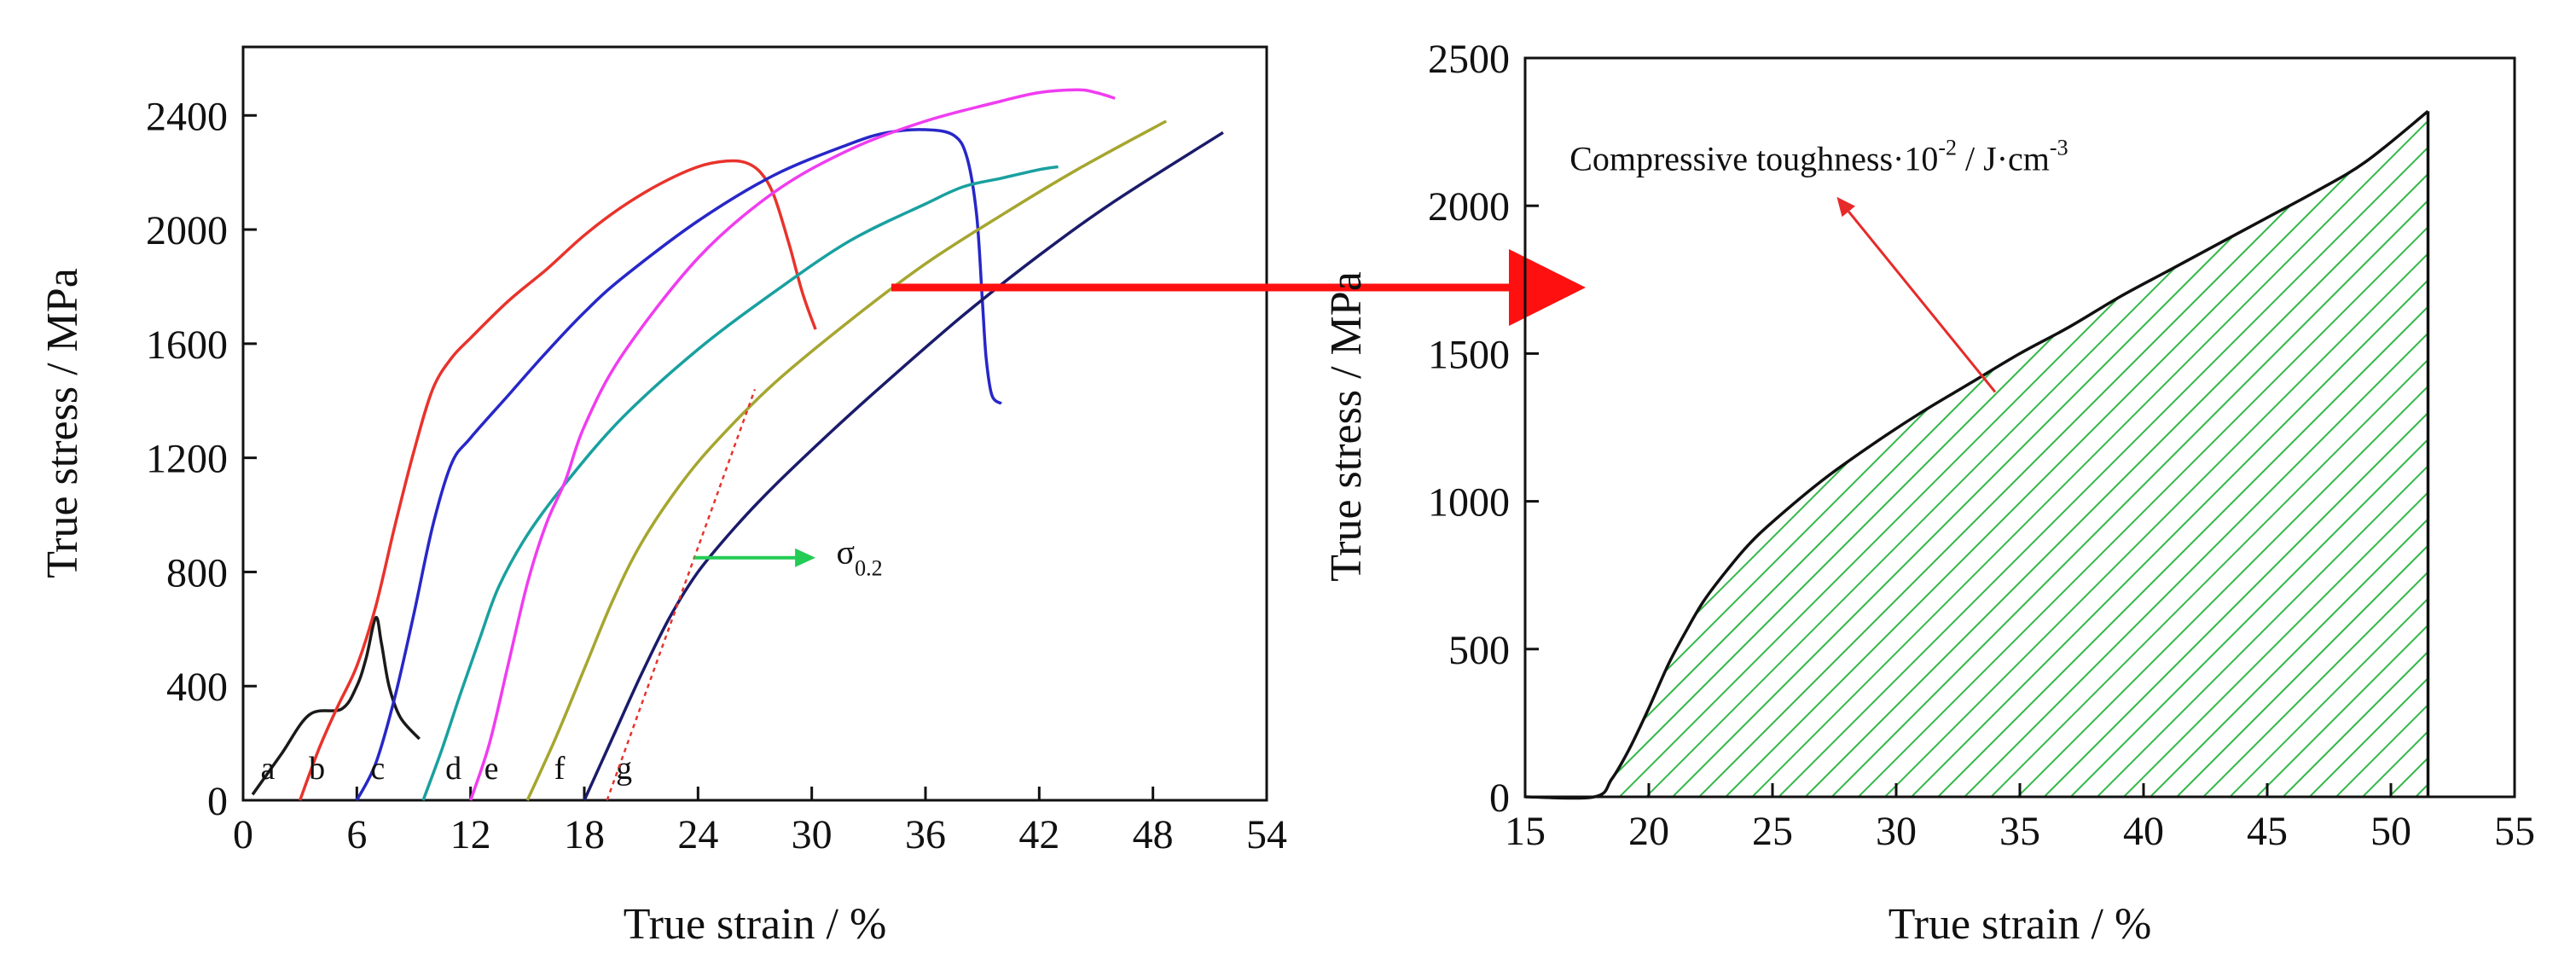  I want to click on sigma-label: σ0.2, so click(860, 556).